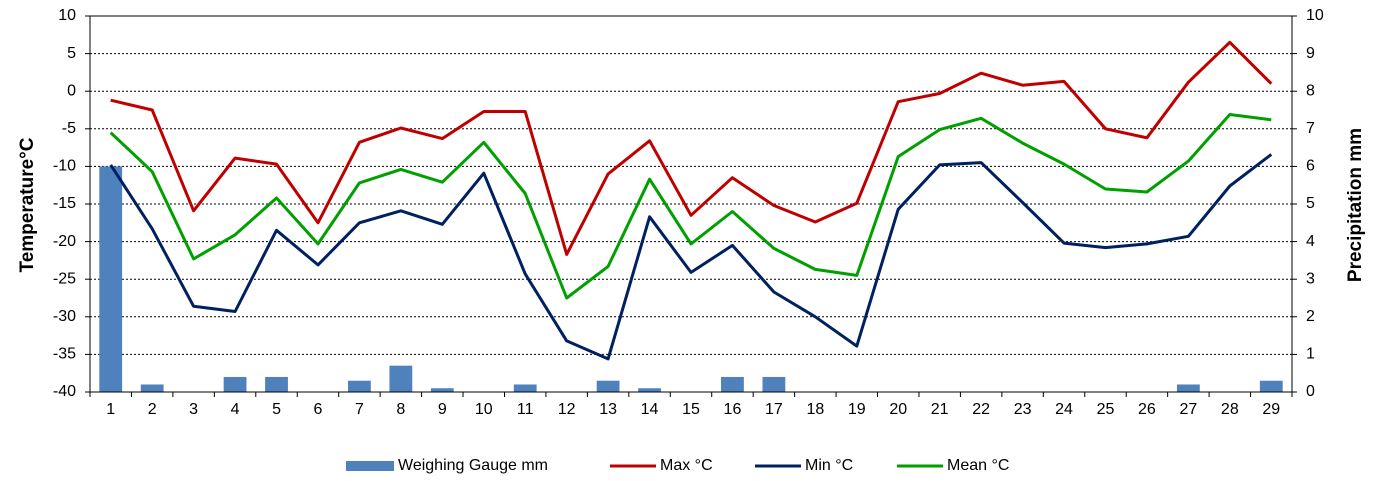  I want to click on x-tick-label: 7, so click(359, 409).